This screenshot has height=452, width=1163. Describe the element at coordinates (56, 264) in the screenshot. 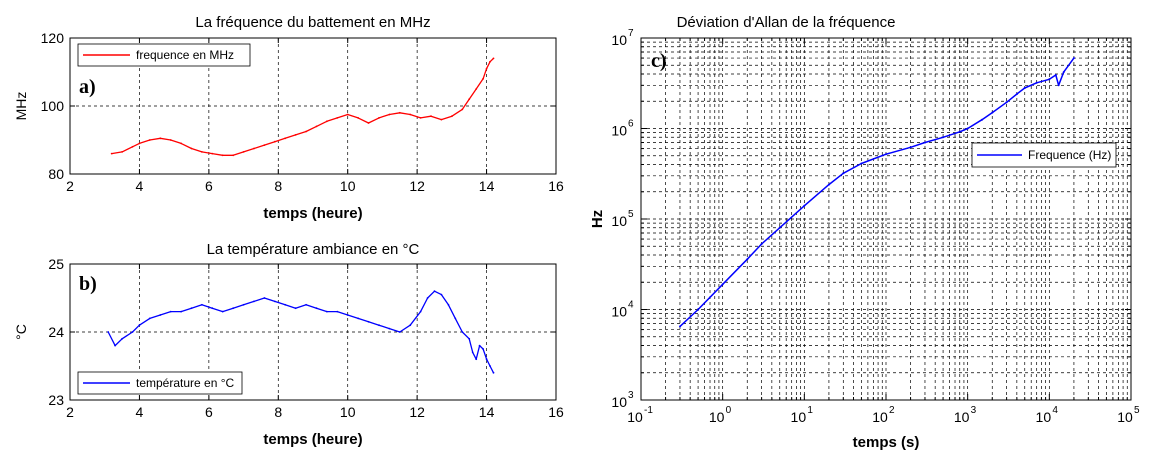

I see `chart-b-y-tick-label: 25` at that location.